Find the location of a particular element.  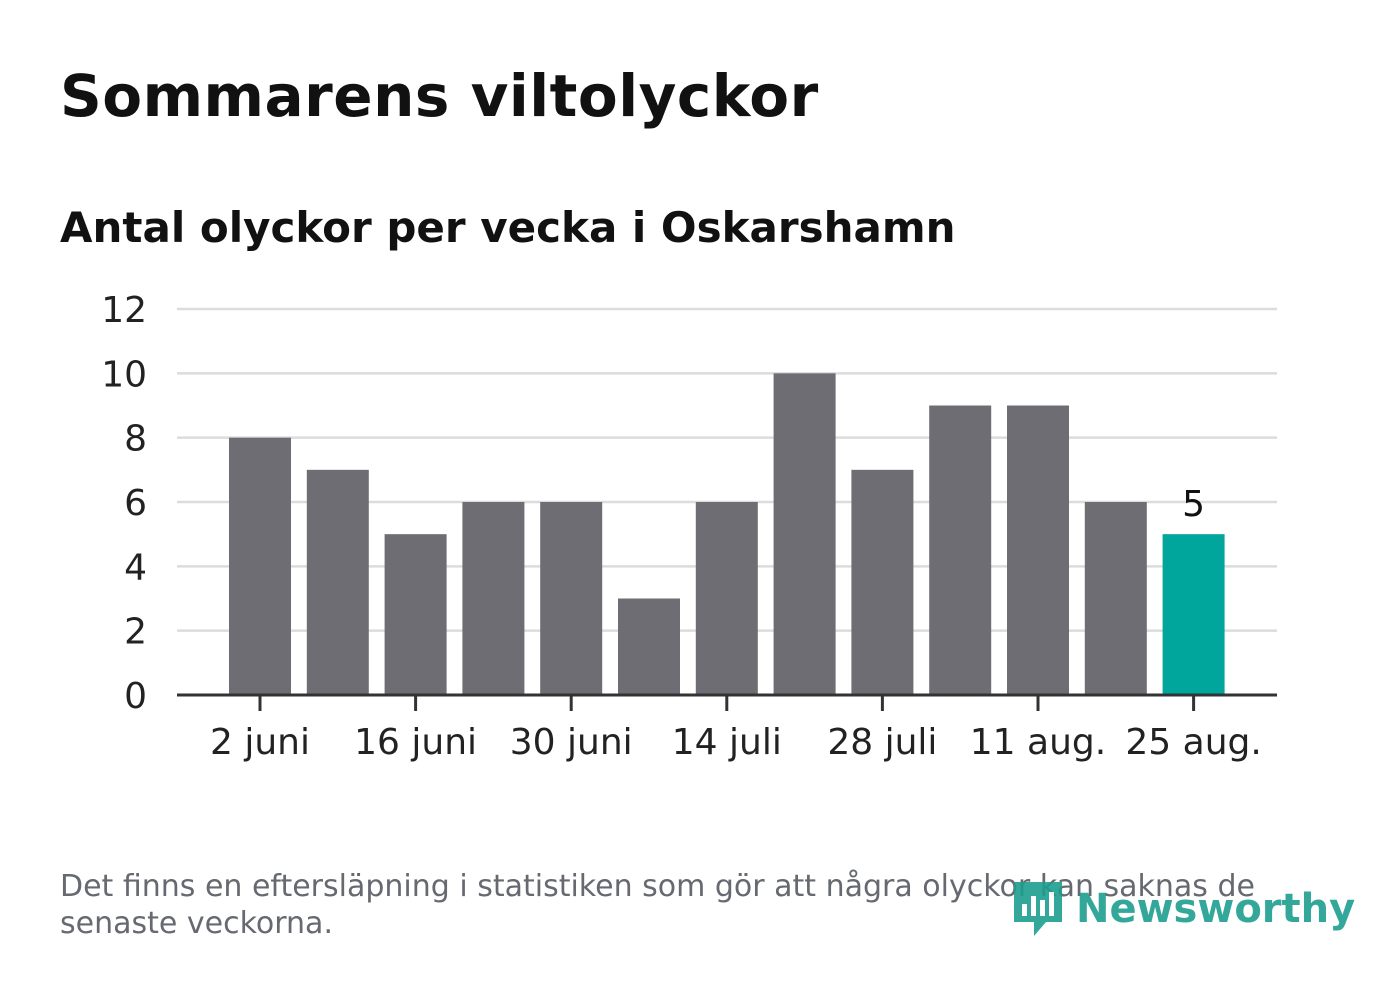

x-tick-label: 25 aug. is located at coordinates (1193, 742).